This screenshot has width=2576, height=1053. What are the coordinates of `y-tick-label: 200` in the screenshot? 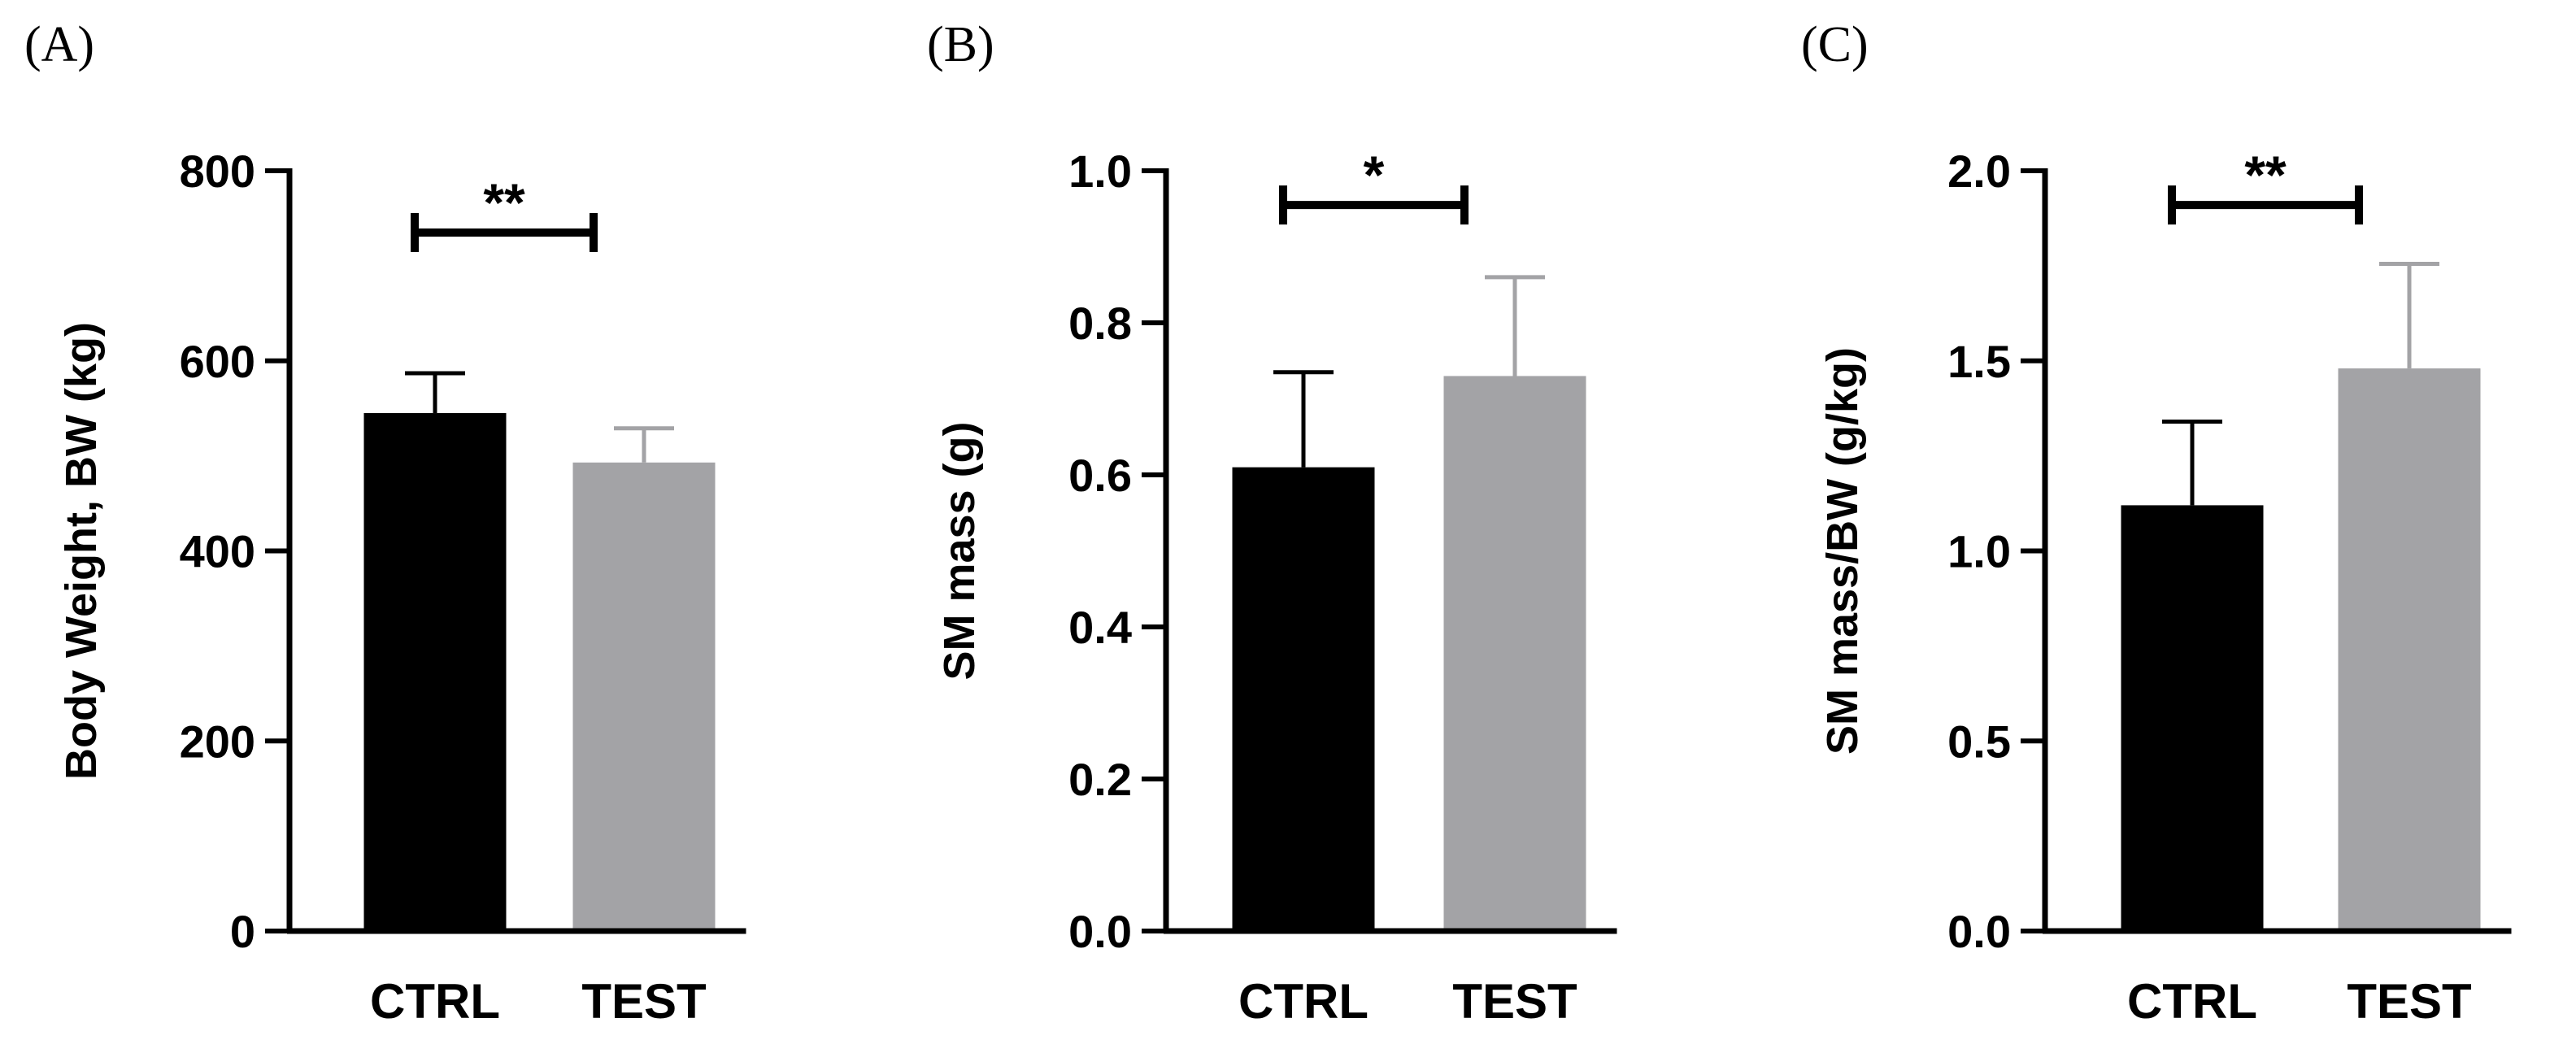 It's located at (218, 741).